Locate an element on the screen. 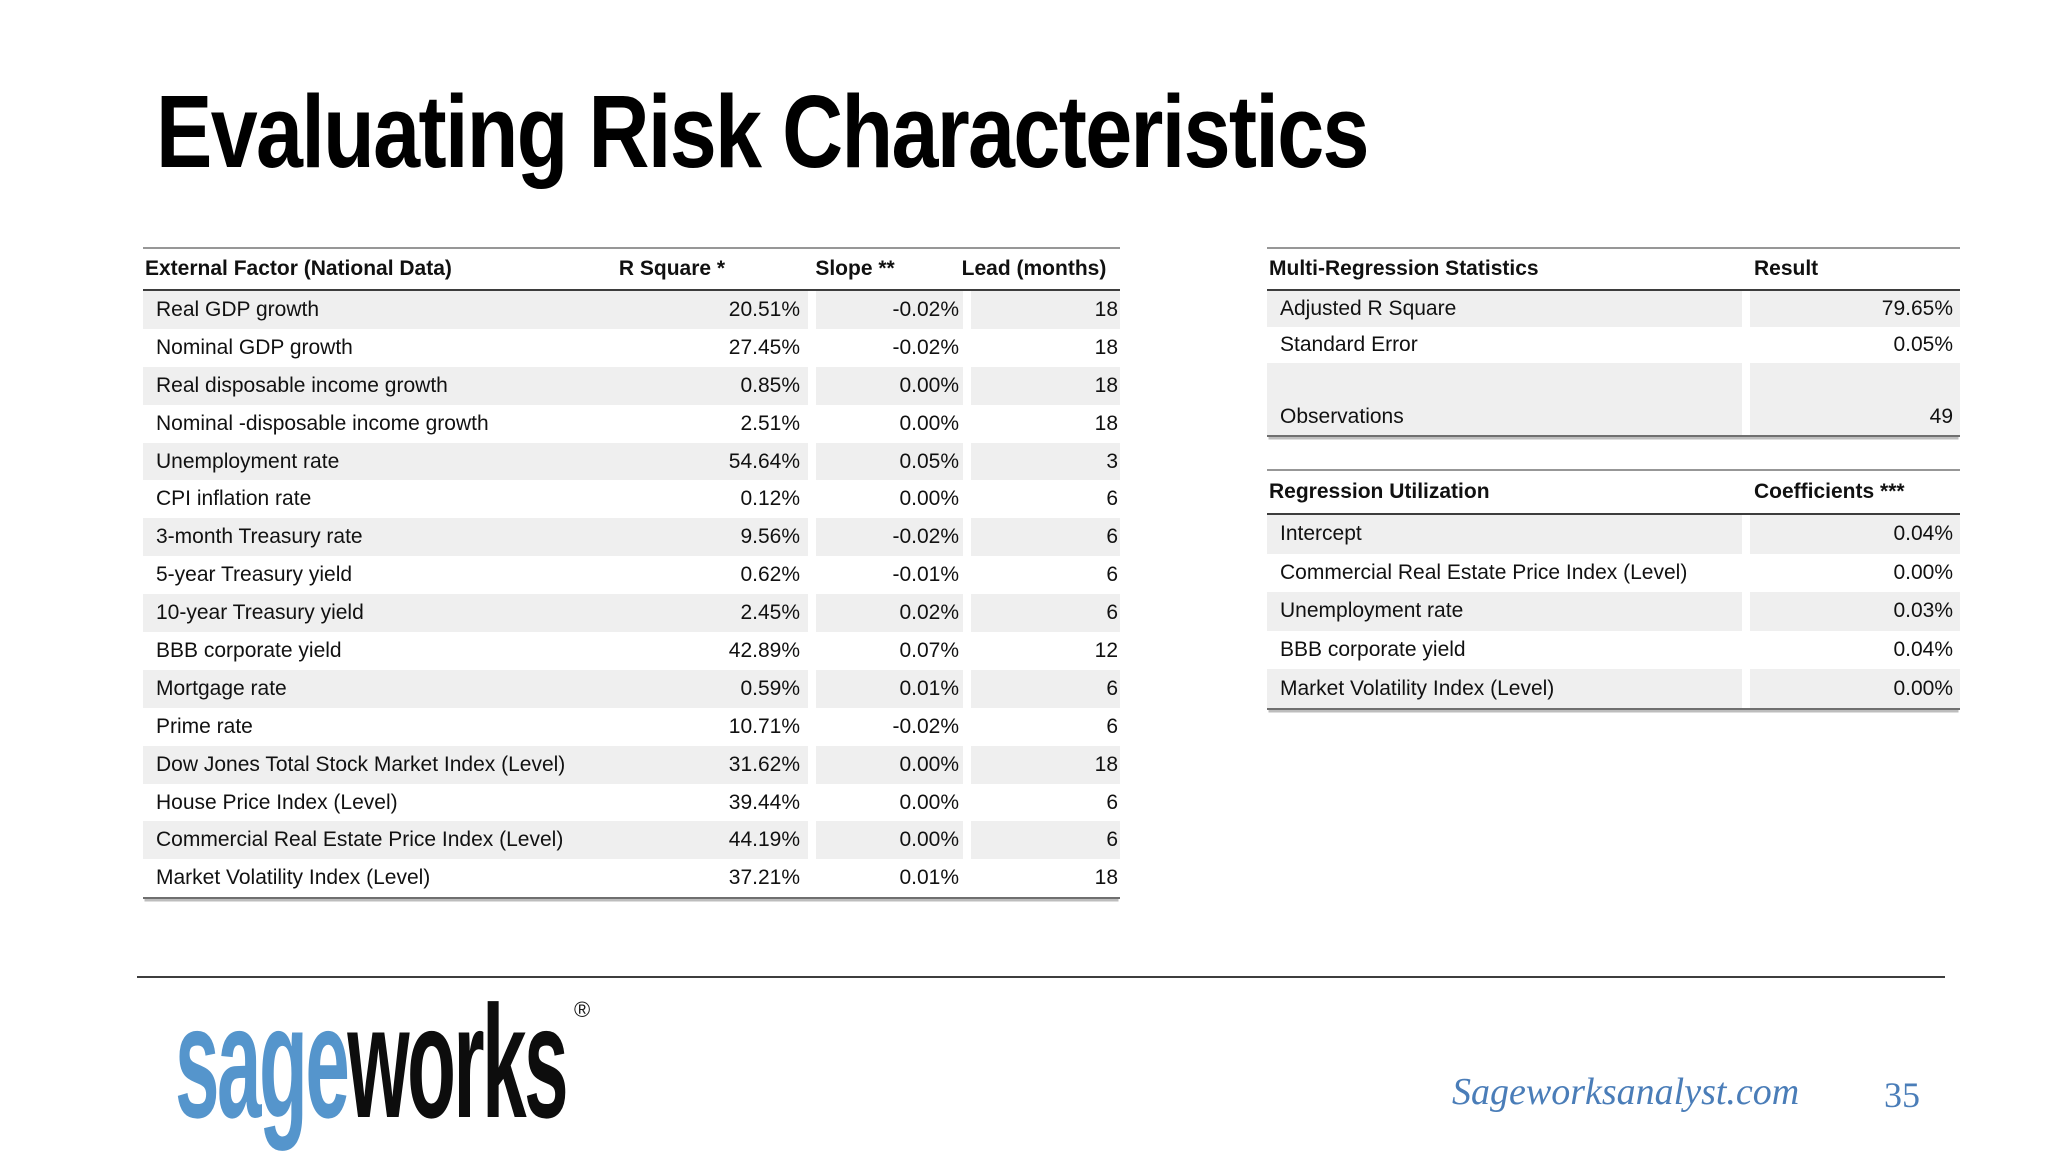  factor-name-cell: BBB corporate yield is located at coordinates (249, 650).